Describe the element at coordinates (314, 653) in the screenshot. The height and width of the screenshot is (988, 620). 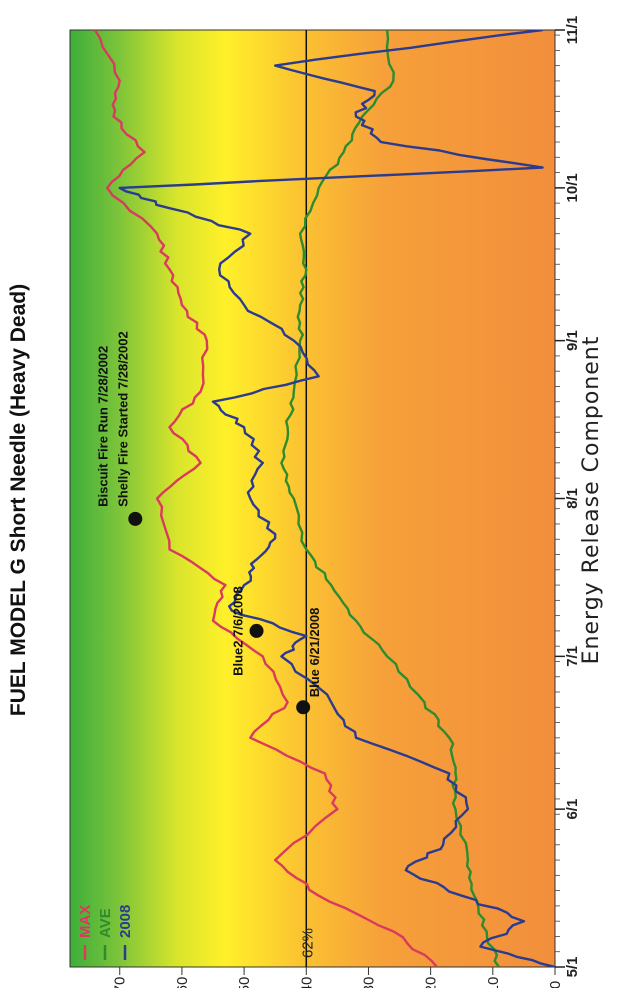
I see `annotation-label: Blue 6/21/2008` at that location.